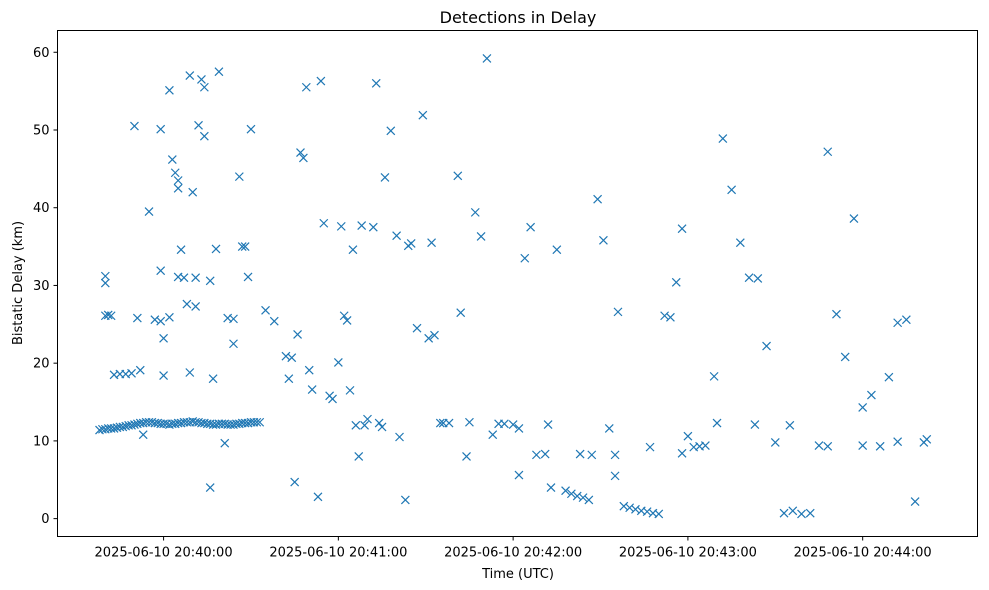 Image resolution: width=989 pixels, height=590 pixels. Describe the element at coordinates (517, 574) in the screenshot. I see `x-axis-title: Time (UTC)` at that location.